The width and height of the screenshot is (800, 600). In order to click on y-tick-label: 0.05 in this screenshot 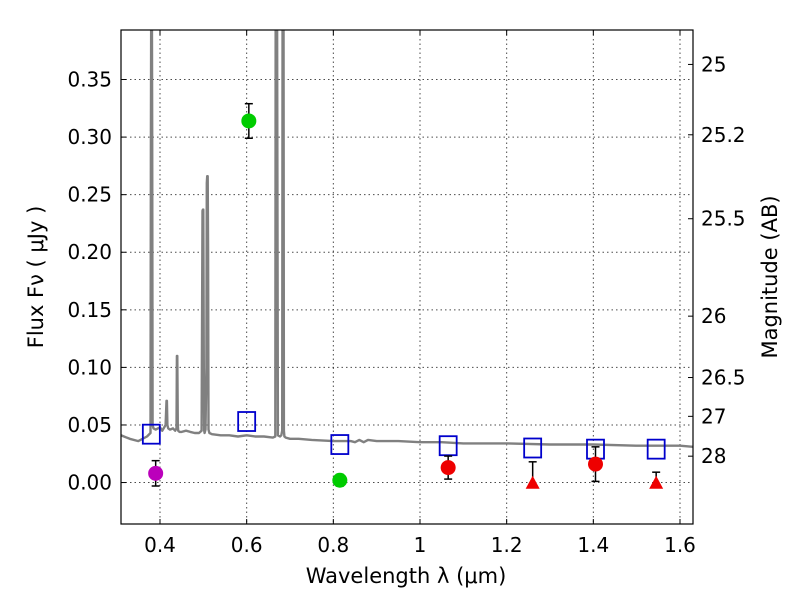, I will do `click(89, 425)`.